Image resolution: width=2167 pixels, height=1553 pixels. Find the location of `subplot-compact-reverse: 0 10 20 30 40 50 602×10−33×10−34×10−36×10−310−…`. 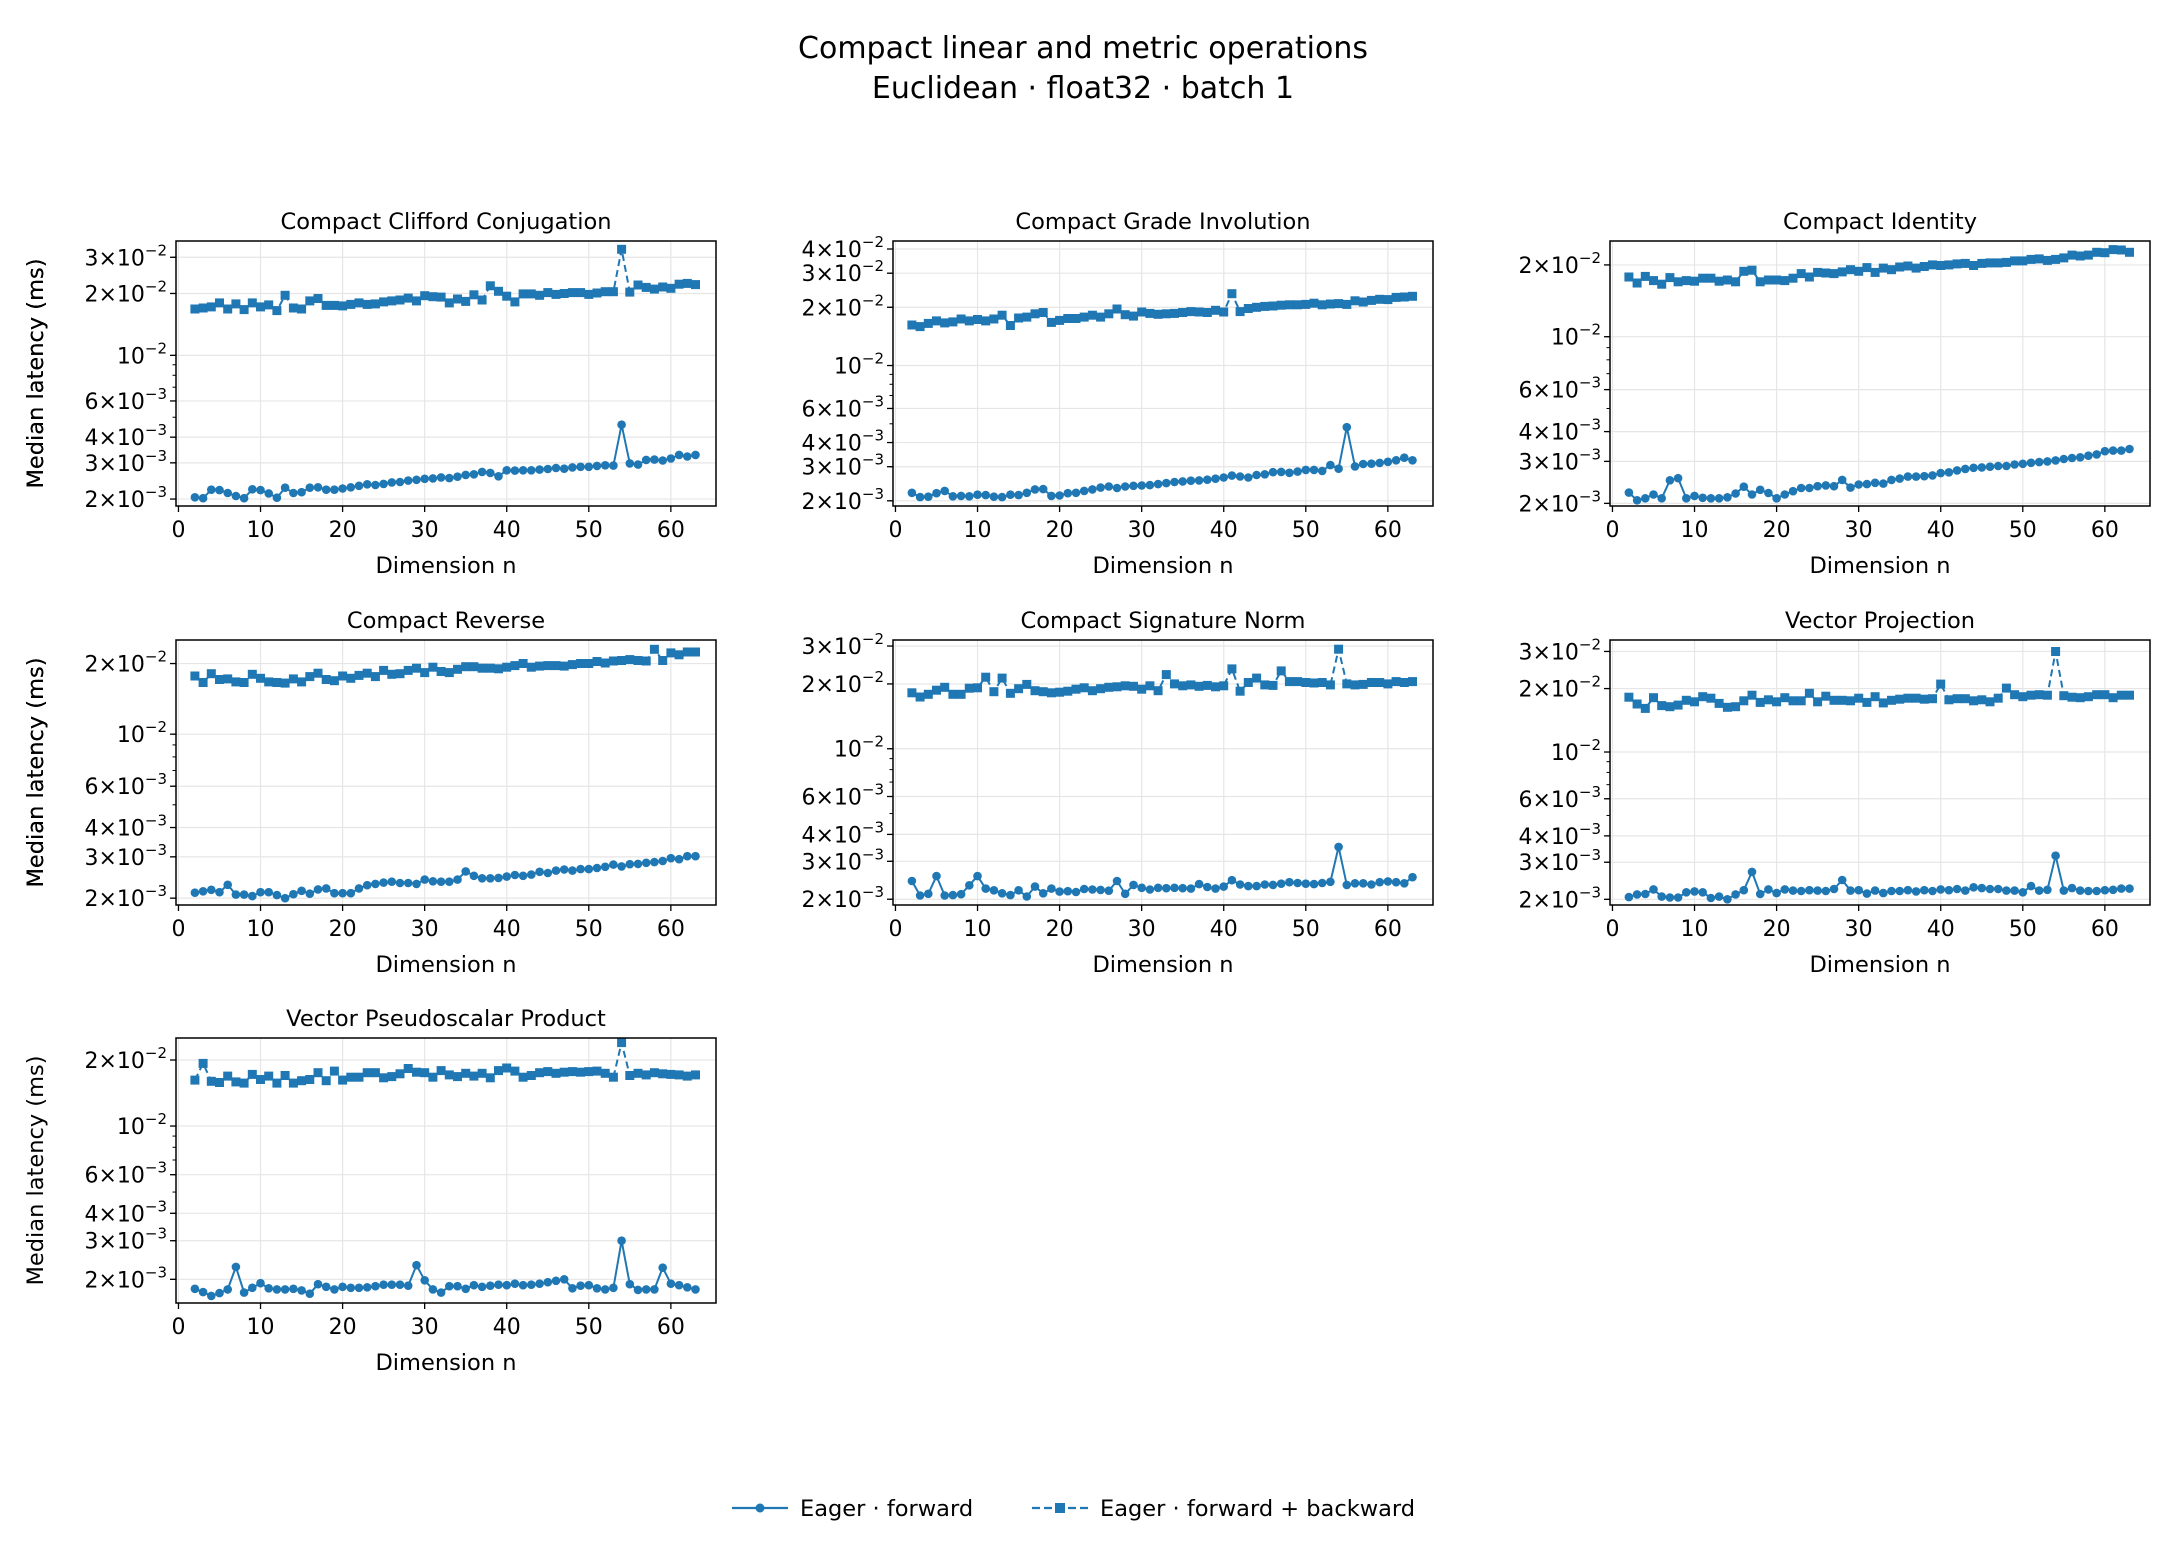

subplot-compact-reverse: 0 10 20 30 40 50 602×10−33×10−34×10−36×10−310−… is located at coordinates (370, 793).